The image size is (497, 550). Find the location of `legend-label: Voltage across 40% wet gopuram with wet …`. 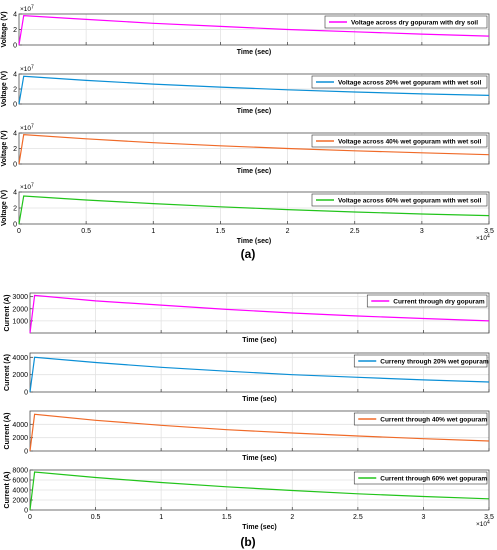

legend-label: Voltage across 40% wet gopuram with wet … is located at coordinates (409, 141).